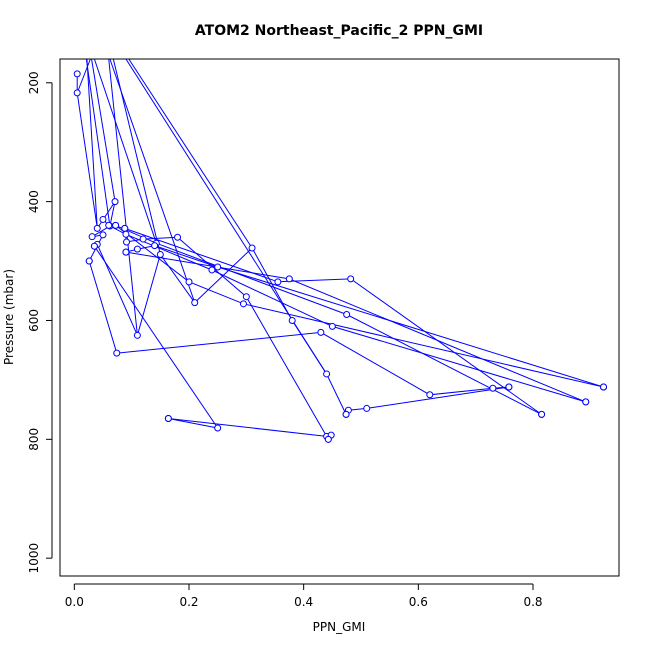 This screenshot has height=650, width=650. What do you see at coordinates (34, 82) in the screenshot?
I see `y-tick-label: 200` at bounding box center [34, 82].